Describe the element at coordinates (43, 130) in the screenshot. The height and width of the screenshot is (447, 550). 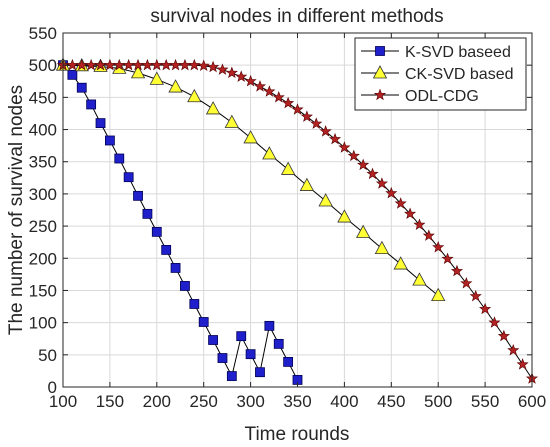
I see `y-tick-label: 400` at that location.